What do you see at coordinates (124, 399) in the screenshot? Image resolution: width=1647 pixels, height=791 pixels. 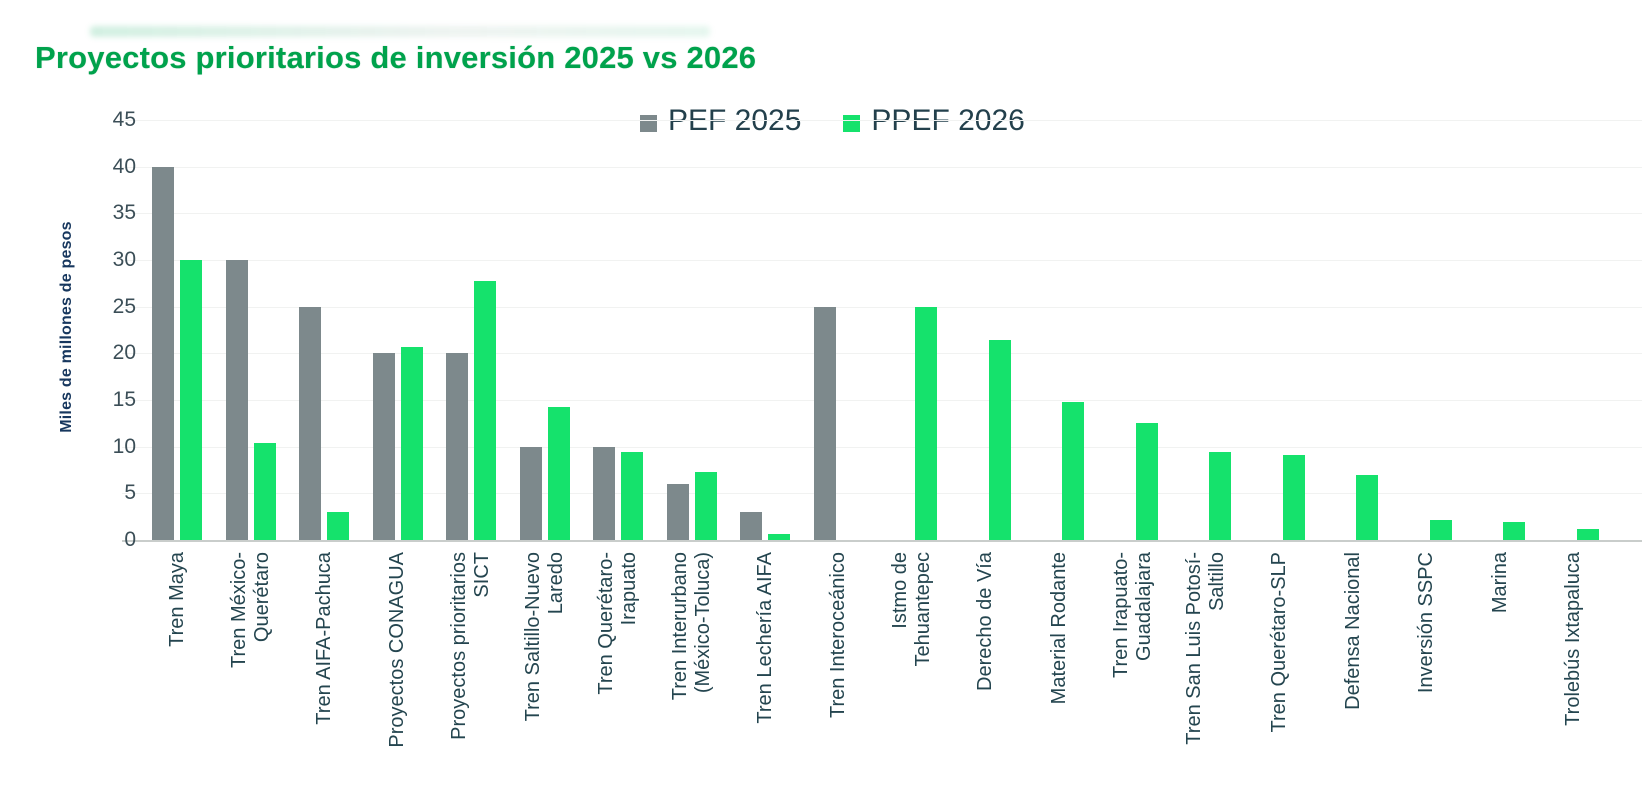 I see `y-tick-label: 15` at bounding box center [124, 399].